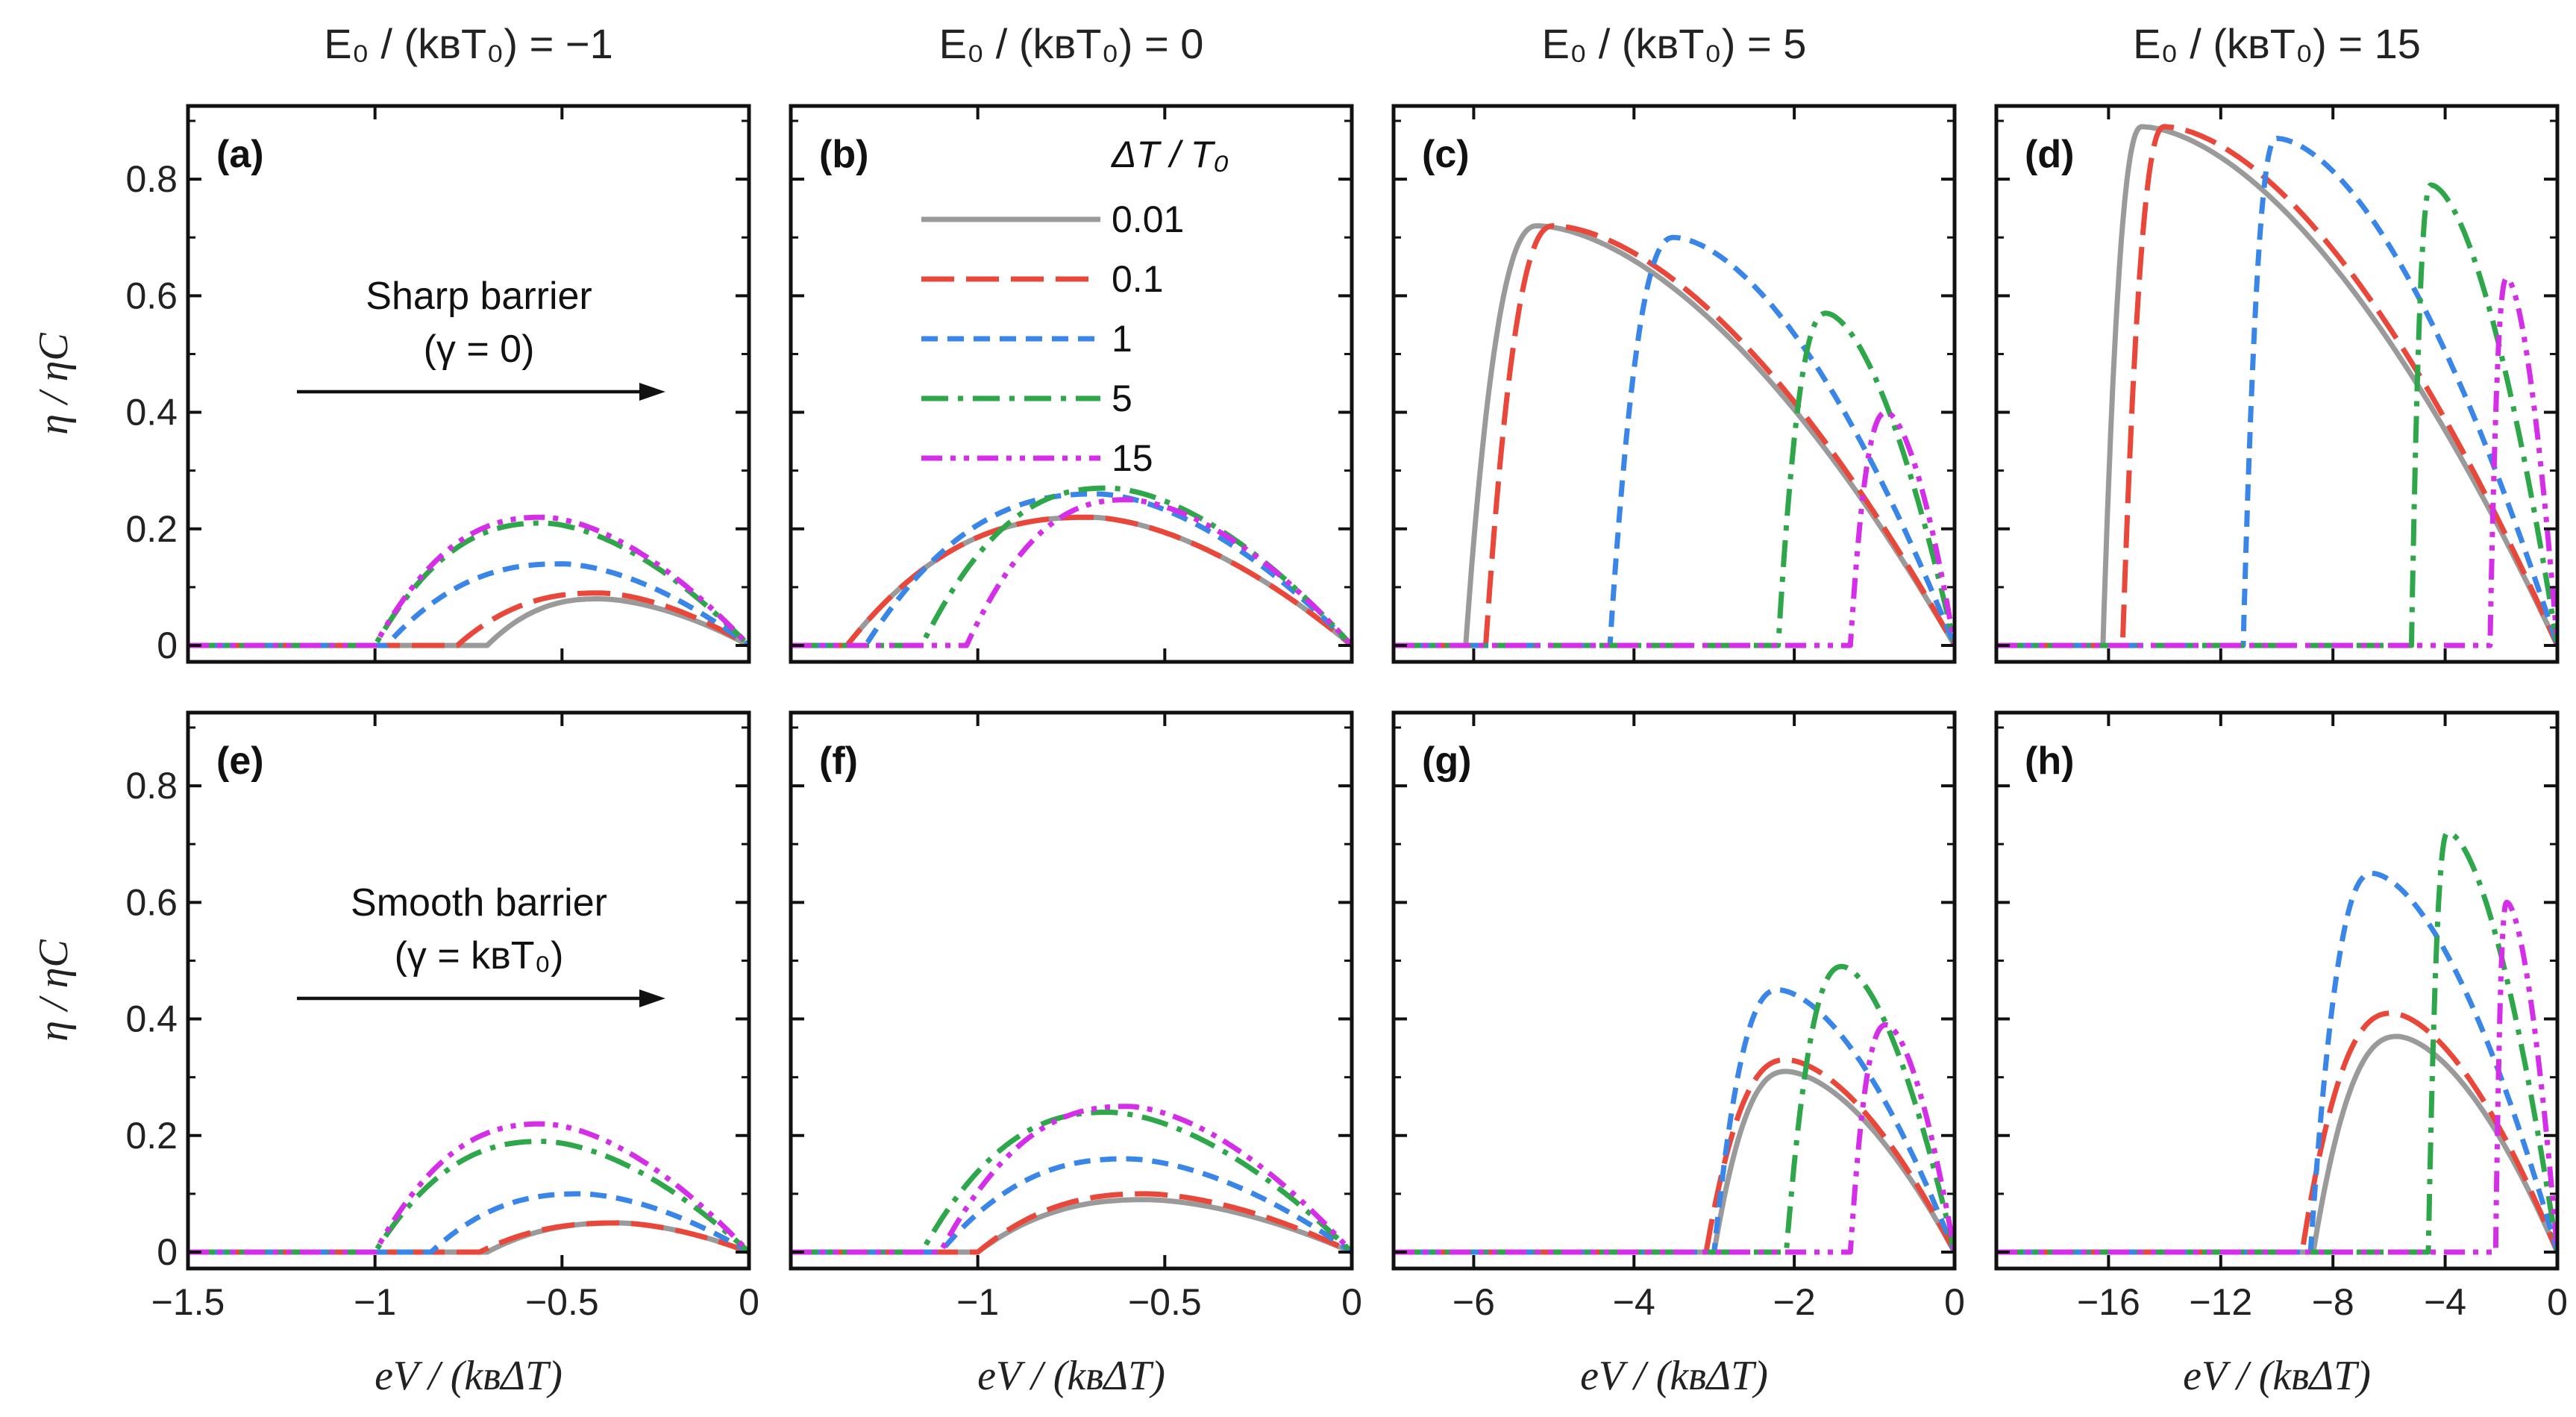  What do you see at coordinates (1473, 1302) in the screenshot?
I see `x-tick-label: −6` at bounding box center [1473, 1302].